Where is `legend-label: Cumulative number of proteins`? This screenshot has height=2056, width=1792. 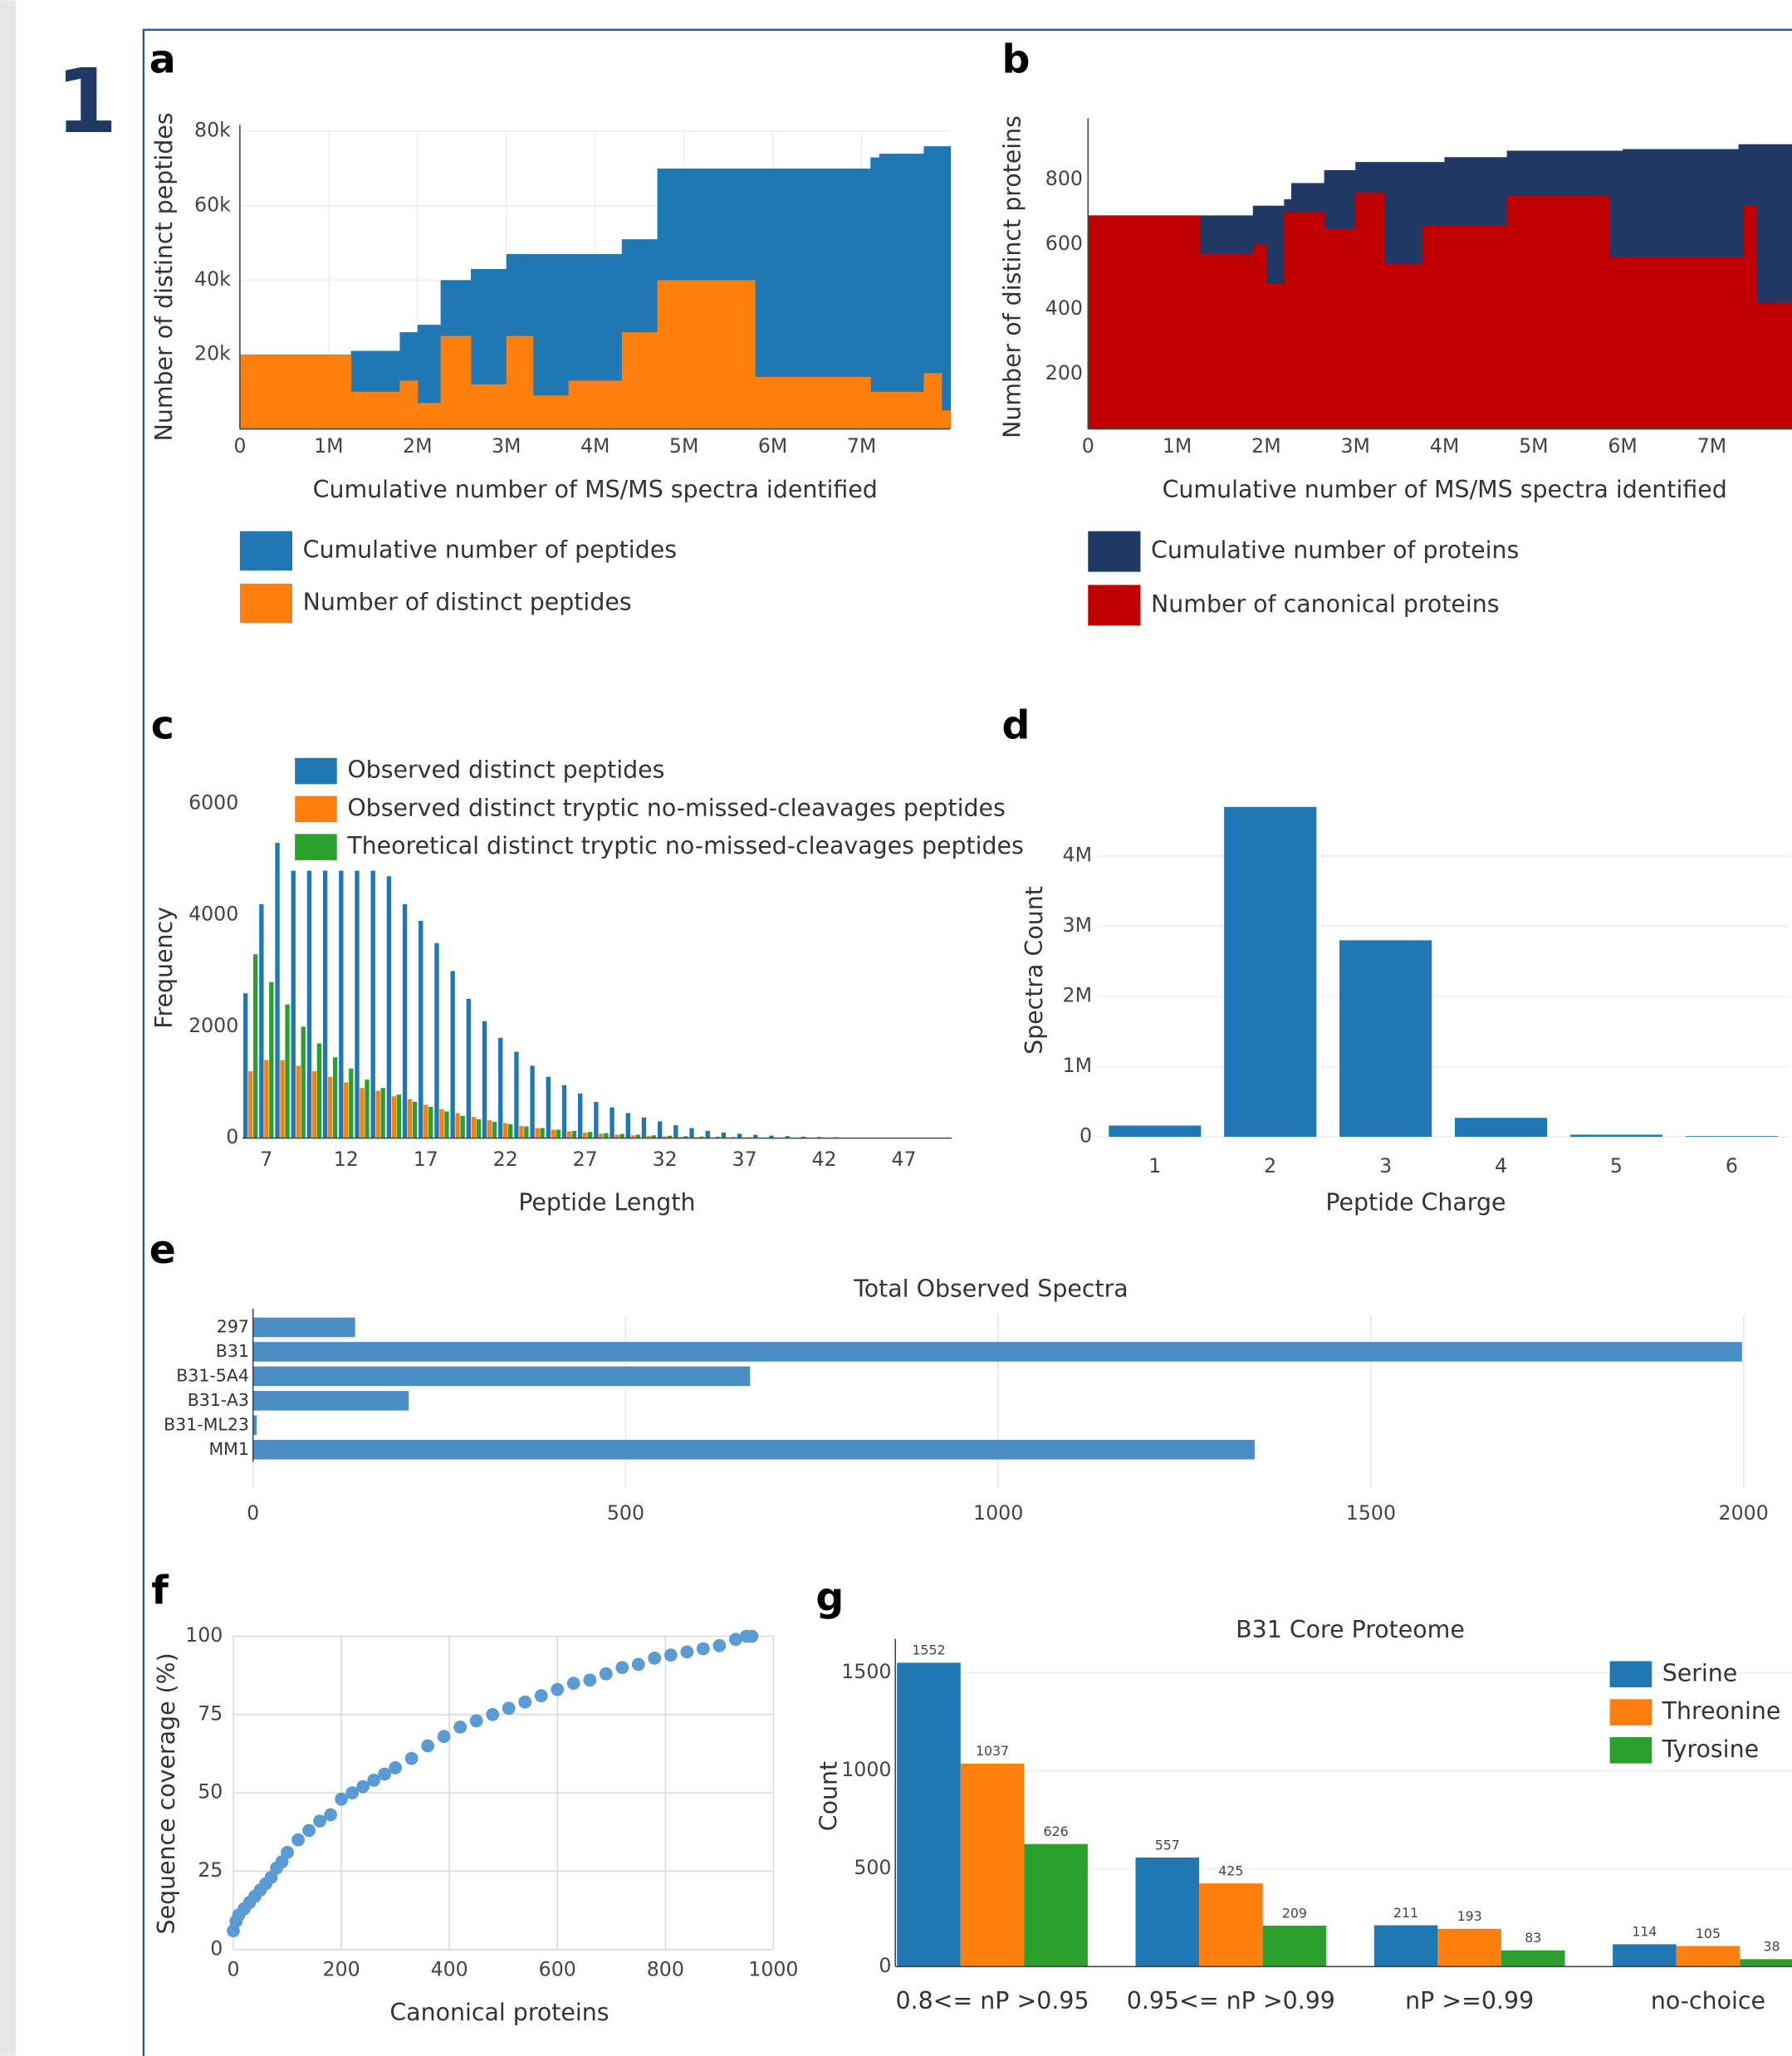
legend-label: Cumulative number of proteins is located at coordinates (1335, 550).